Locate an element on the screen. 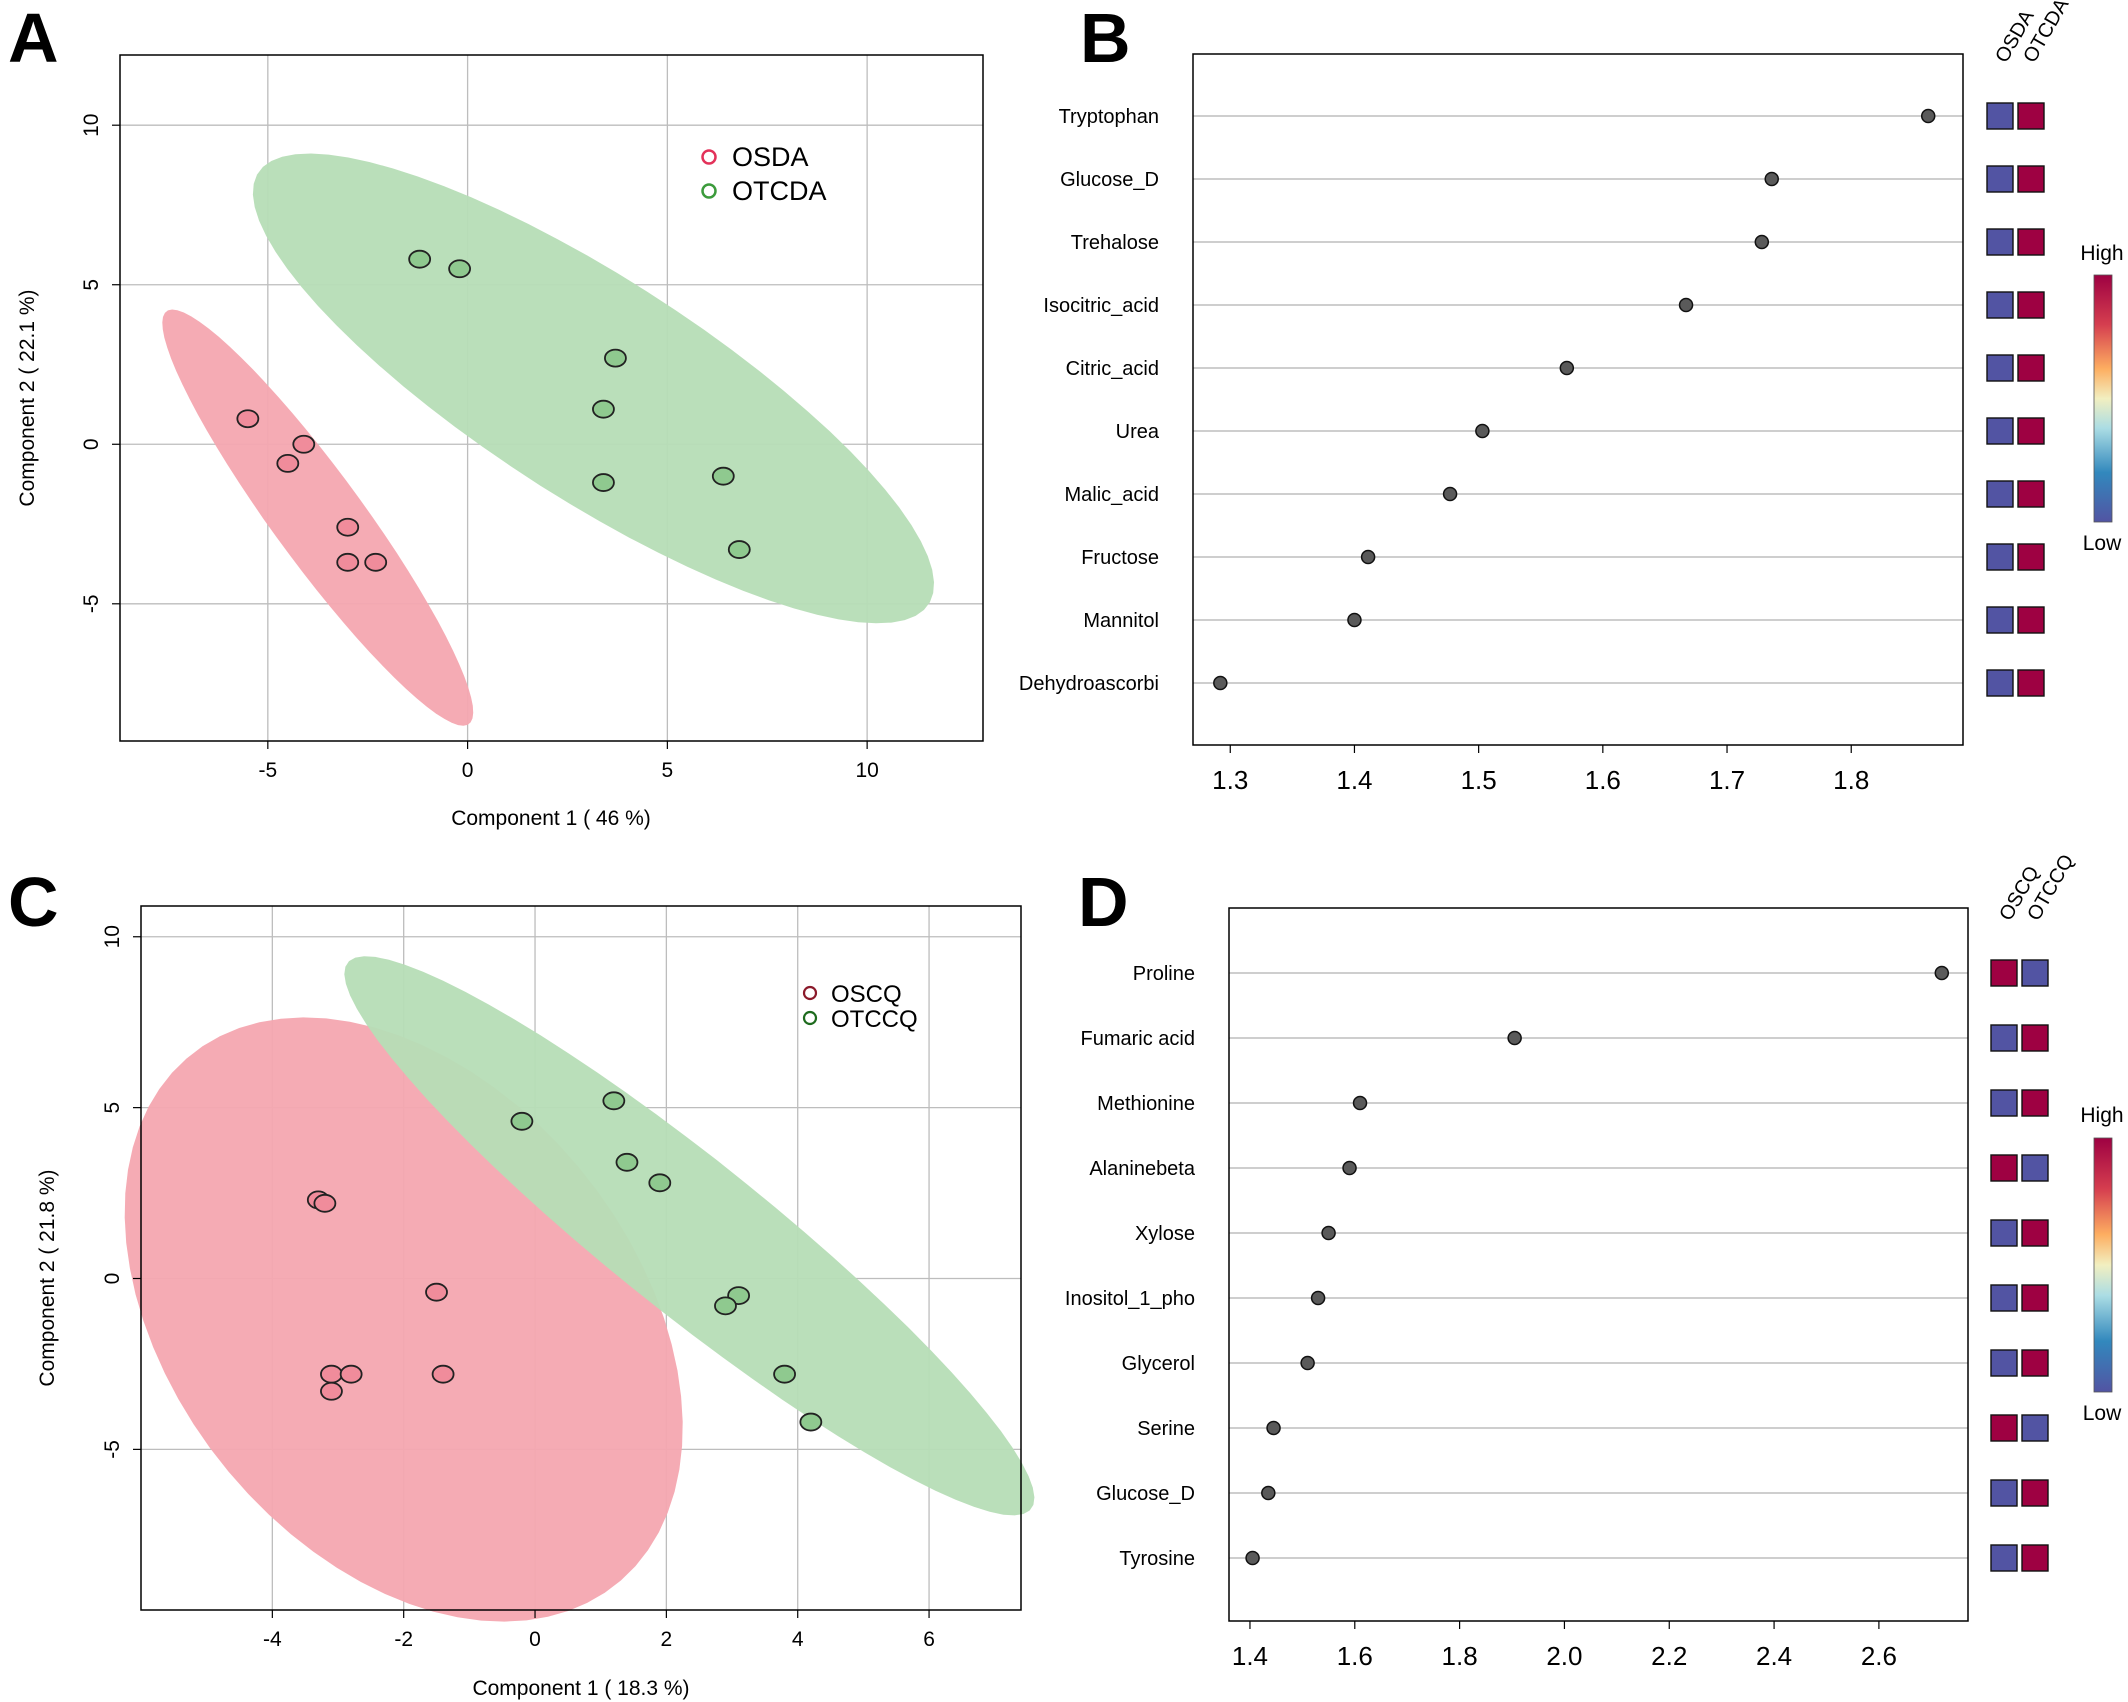 This screenshot has width=2128, height=1702. panel-c-points is located at coordinates (564, 1261).